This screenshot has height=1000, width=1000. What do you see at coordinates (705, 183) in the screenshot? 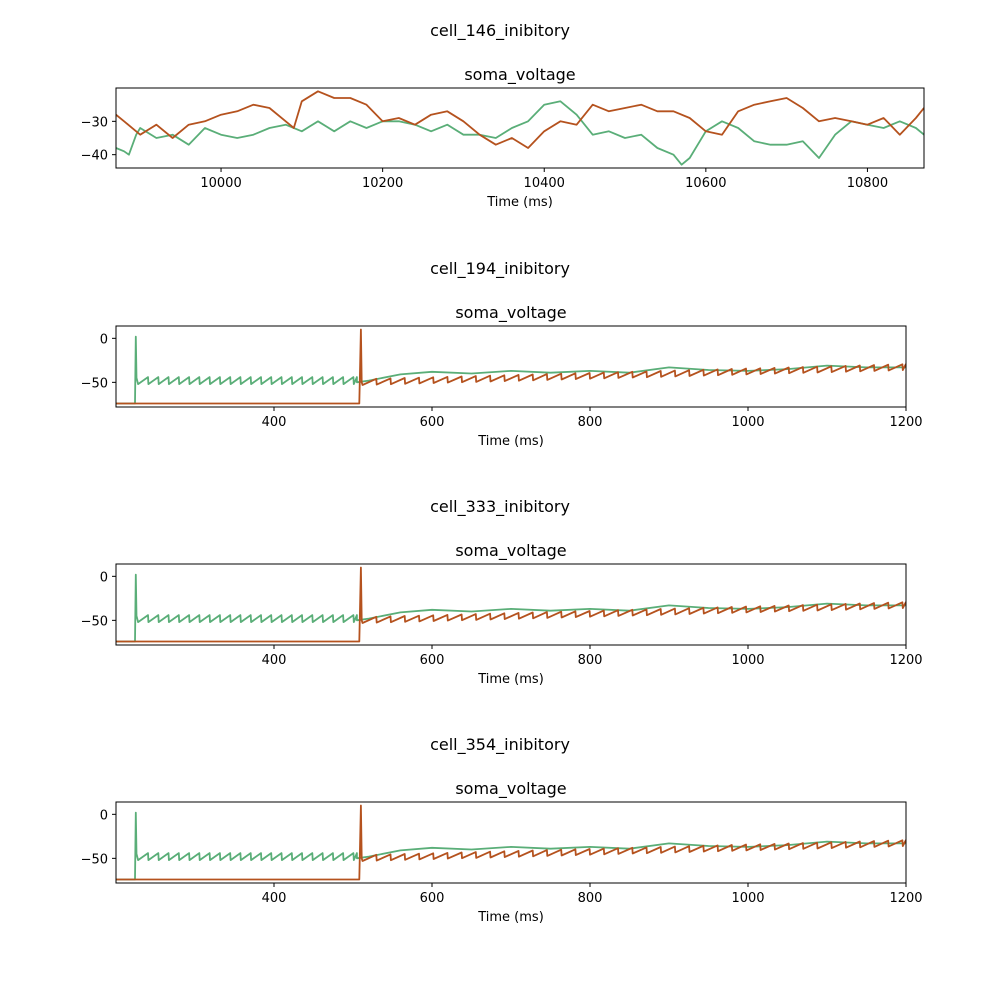
I see `x-tick-label: 10600` at bounding box center [705, 183].